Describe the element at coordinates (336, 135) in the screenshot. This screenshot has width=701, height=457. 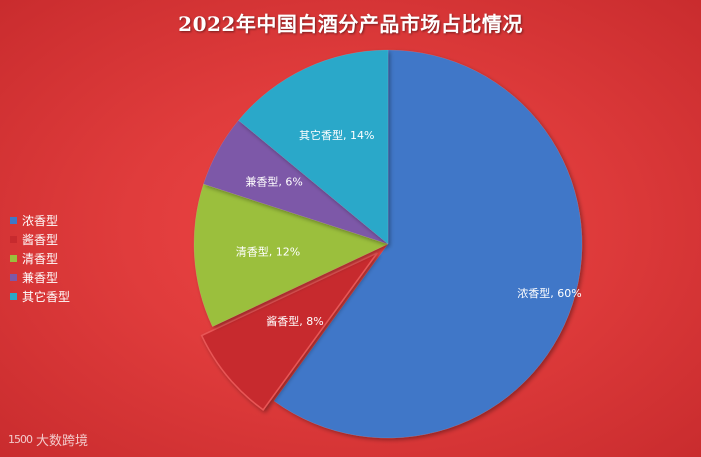
I see `data-label-4: 其它香型, 14%` at that location.